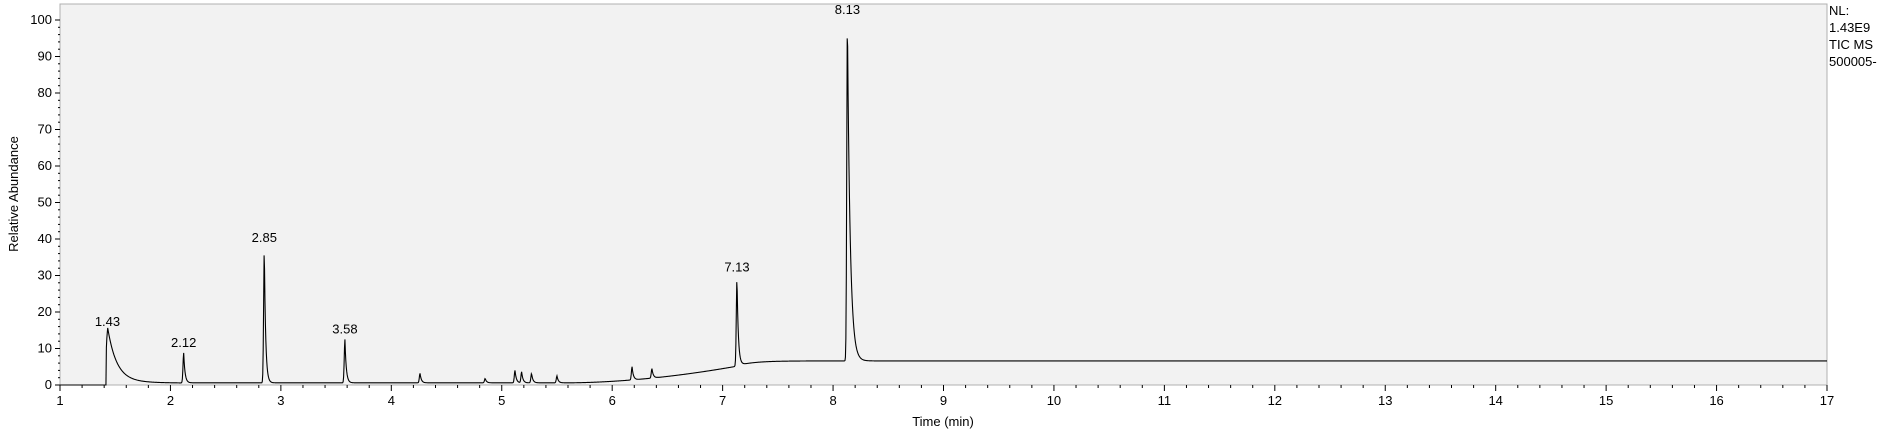 The width and height of the screenshot is (1878, 434). Describe the element at coordinates (59, 400) in the screenshot. I see `x-tick-label: 1` at that location.